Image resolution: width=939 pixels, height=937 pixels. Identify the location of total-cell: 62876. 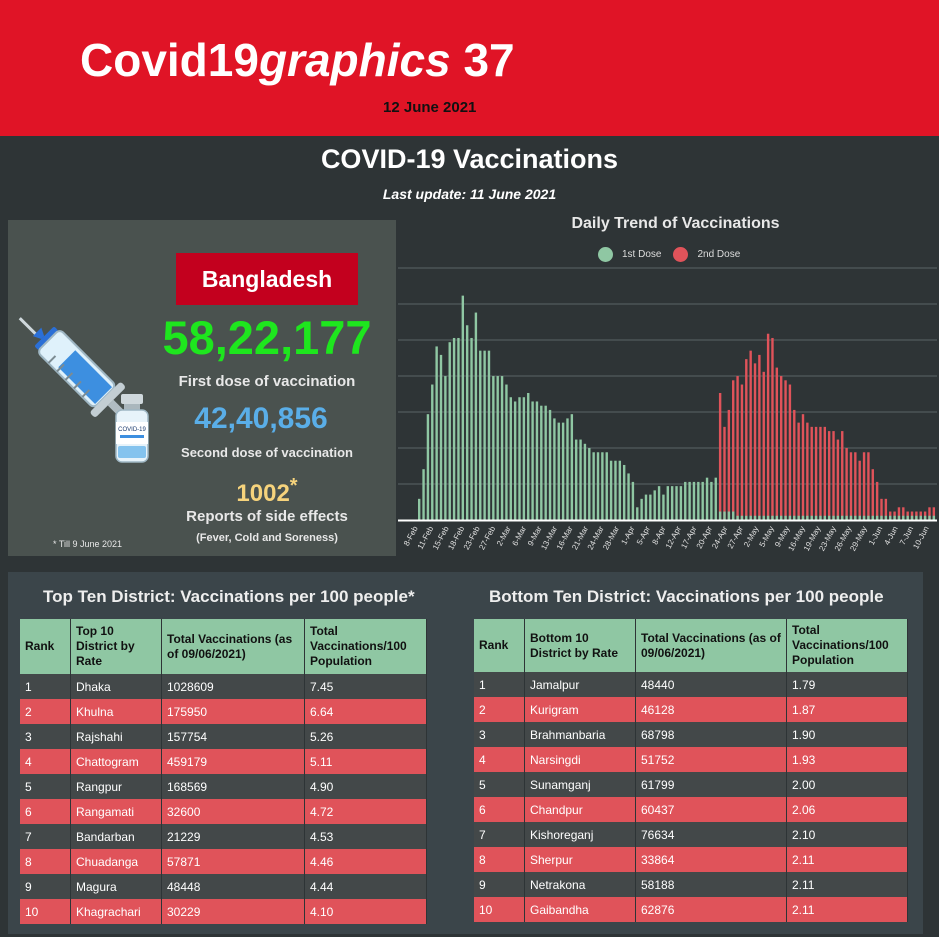
(711, 909).